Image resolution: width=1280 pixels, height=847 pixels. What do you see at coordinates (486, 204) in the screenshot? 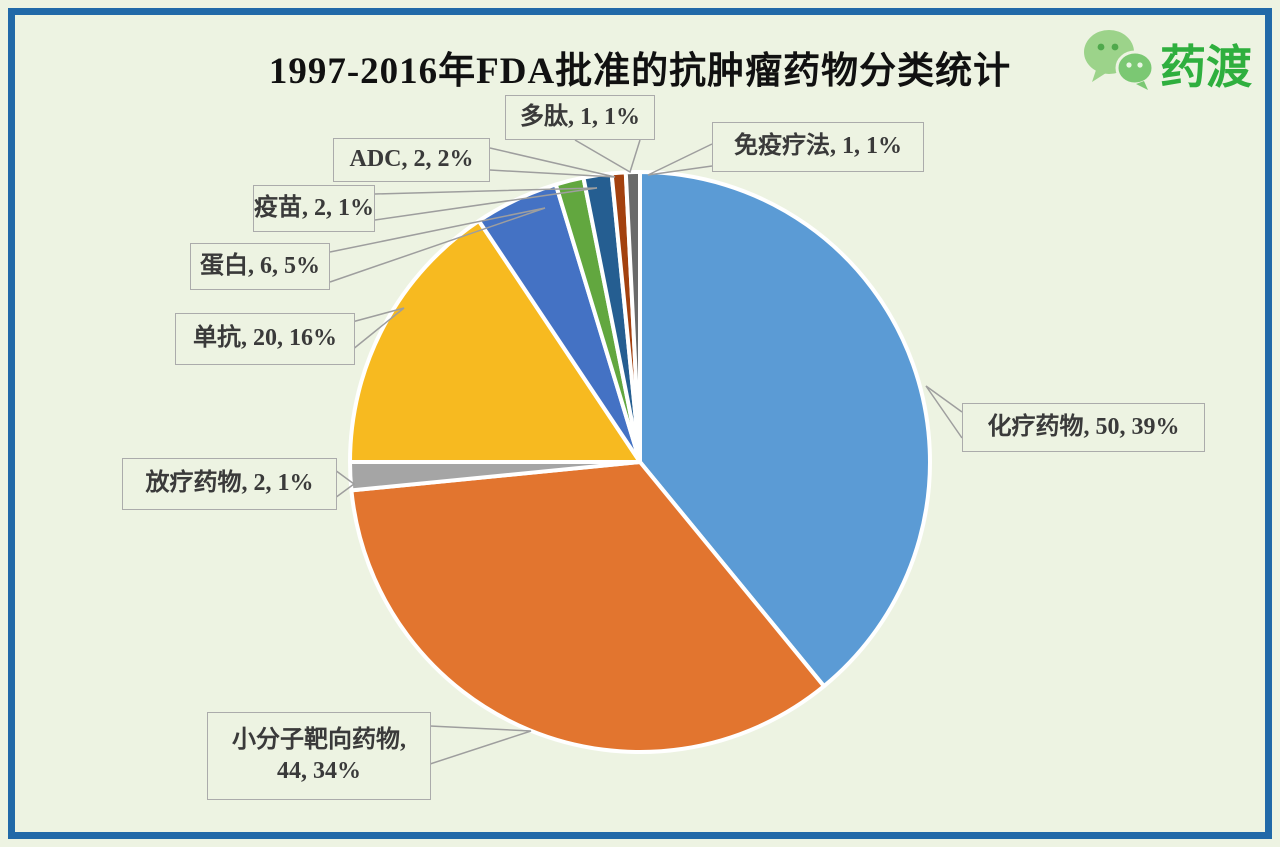
I see `leader-line-vaccine` at bounding box center [486, 204].